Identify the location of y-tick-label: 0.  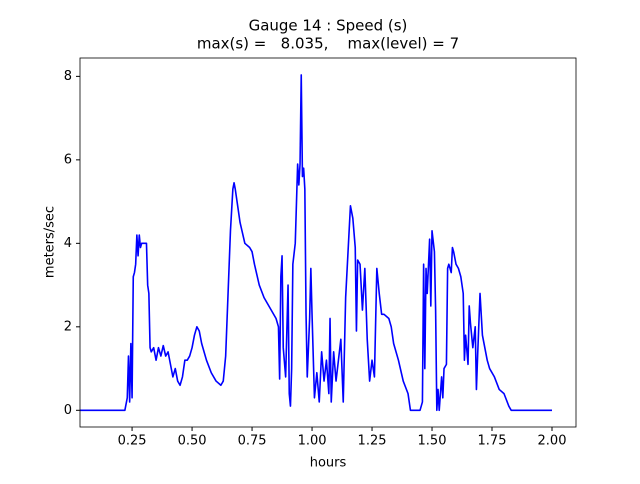
(68, 410).